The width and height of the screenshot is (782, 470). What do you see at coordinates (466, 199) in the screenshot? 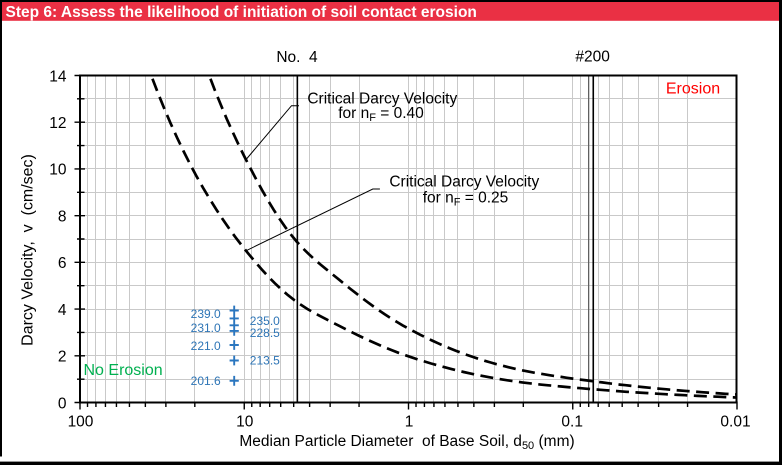
I see `svg-text: for nF = 0.25` at bounding box center [466, 199].